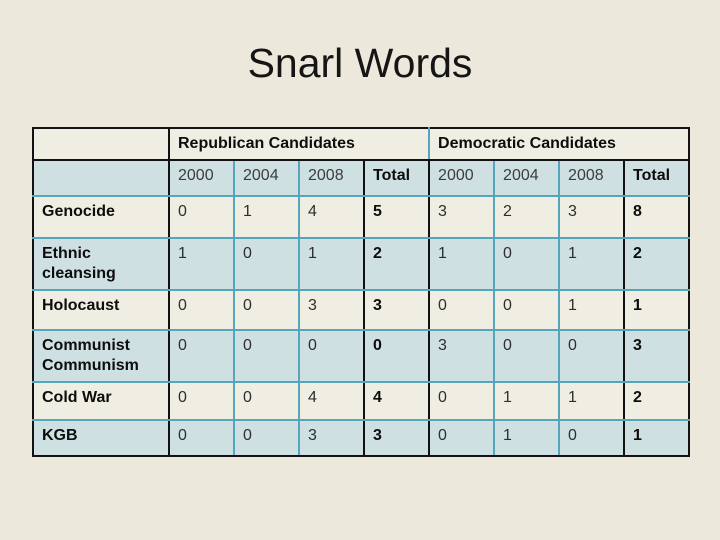  Describe the element at coordinates (101, 264) in the screenshot. I see `row-label: Ethnic cleansing` at that location.